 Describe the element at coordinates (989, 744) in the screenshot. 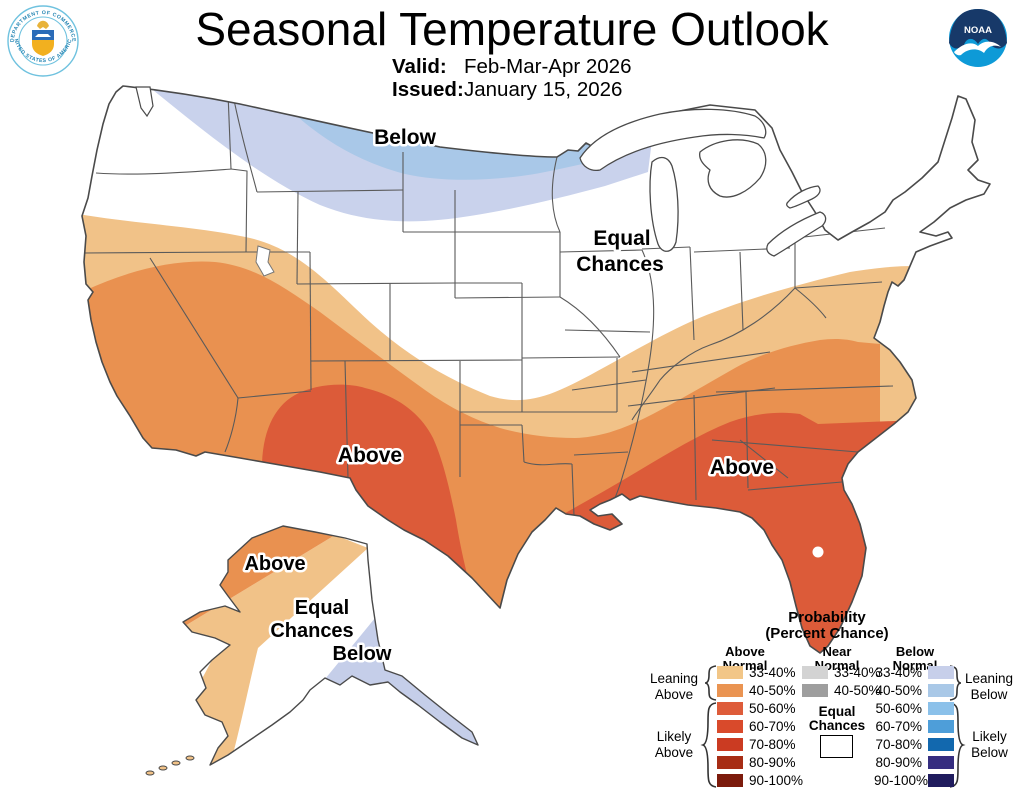

I see `legend-likely-below: Likely Below` at that location.